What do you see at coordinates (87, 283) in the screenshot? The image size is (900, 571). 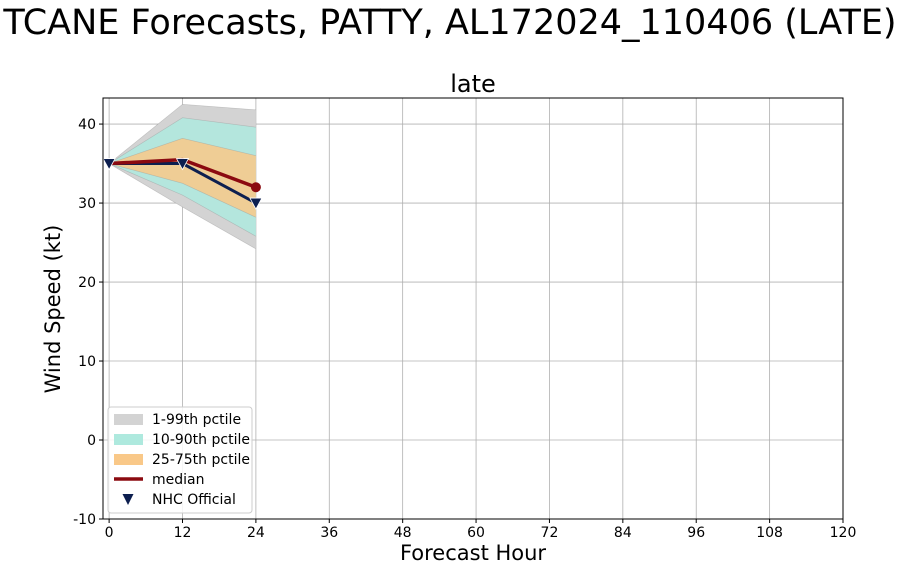 I see `y-tick-label: 20` at bounding box center [87, 283].